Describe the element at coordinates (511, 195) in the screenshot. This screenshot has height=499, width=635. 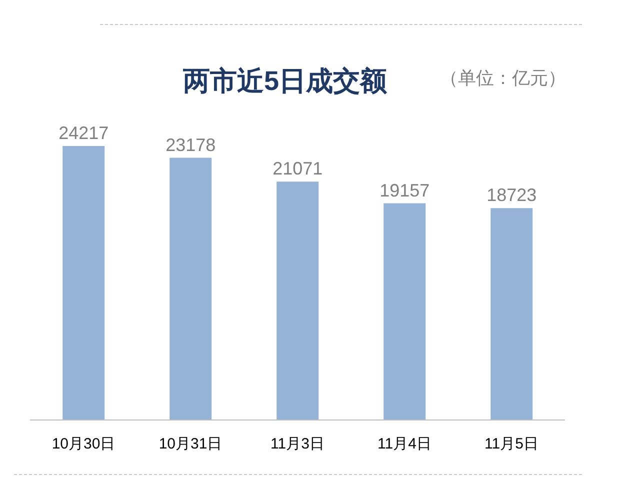
I see `data-label: 18723` at that location.